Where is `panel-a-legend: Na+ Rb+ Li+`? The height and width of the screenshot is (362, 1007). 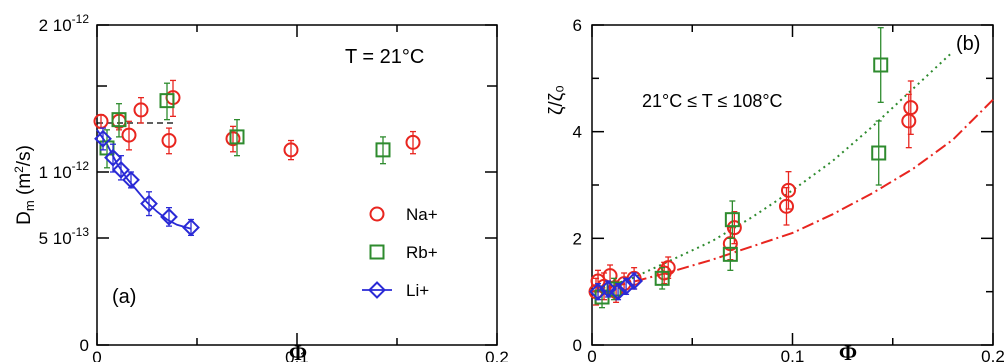 panel-a-legend: Na+ Rb+ Li+ is located at coordinates (400, 252).